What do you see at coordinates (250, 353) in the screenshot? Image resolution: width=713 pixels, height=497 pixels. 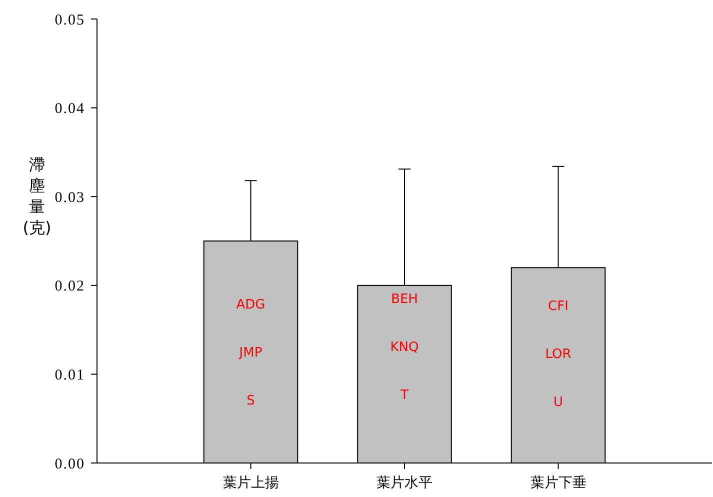 I see `annotation: JMP` at bounding box center [250, 353].